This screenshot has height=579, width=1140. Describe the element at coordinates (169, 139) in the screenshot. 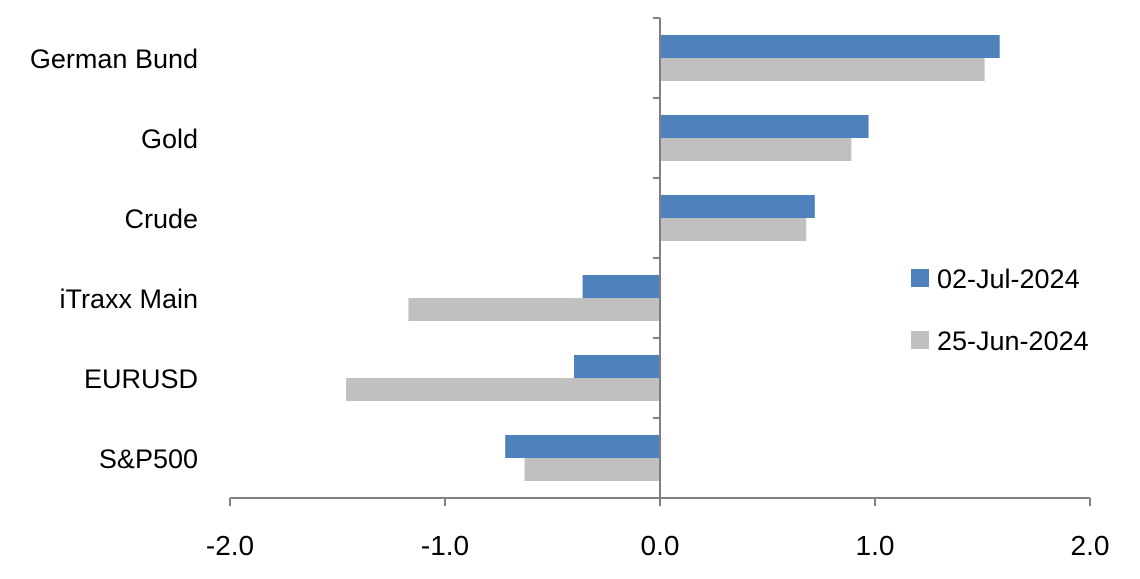

I see `category-label: Gold` at that location.